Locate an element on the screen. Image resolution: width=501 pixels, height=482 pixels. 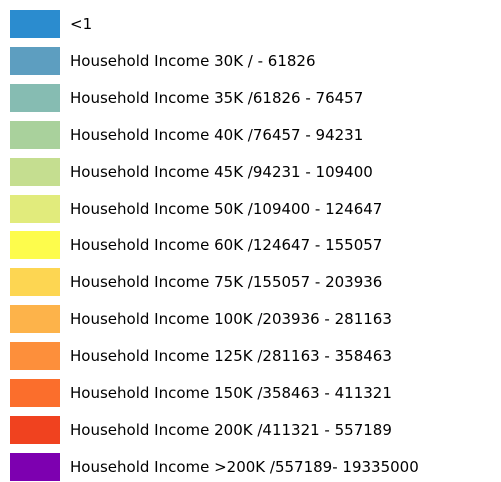
legend-label: Household Income 125K /281163 - 358463 is located at coordinates (231, 356).